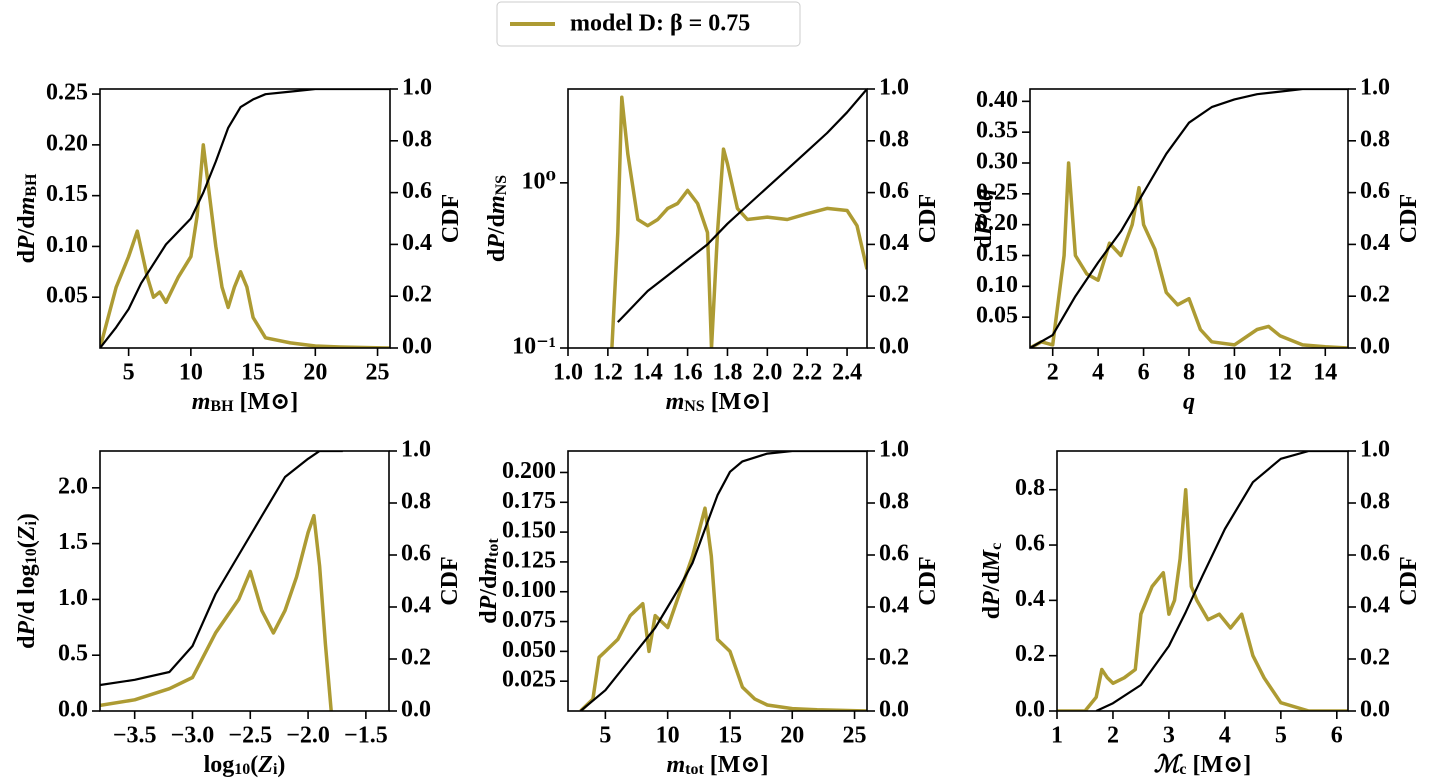 This screenshot has width=1432, height=783. I want to click on axis-label: dP/dmNS, so click(497, 218).